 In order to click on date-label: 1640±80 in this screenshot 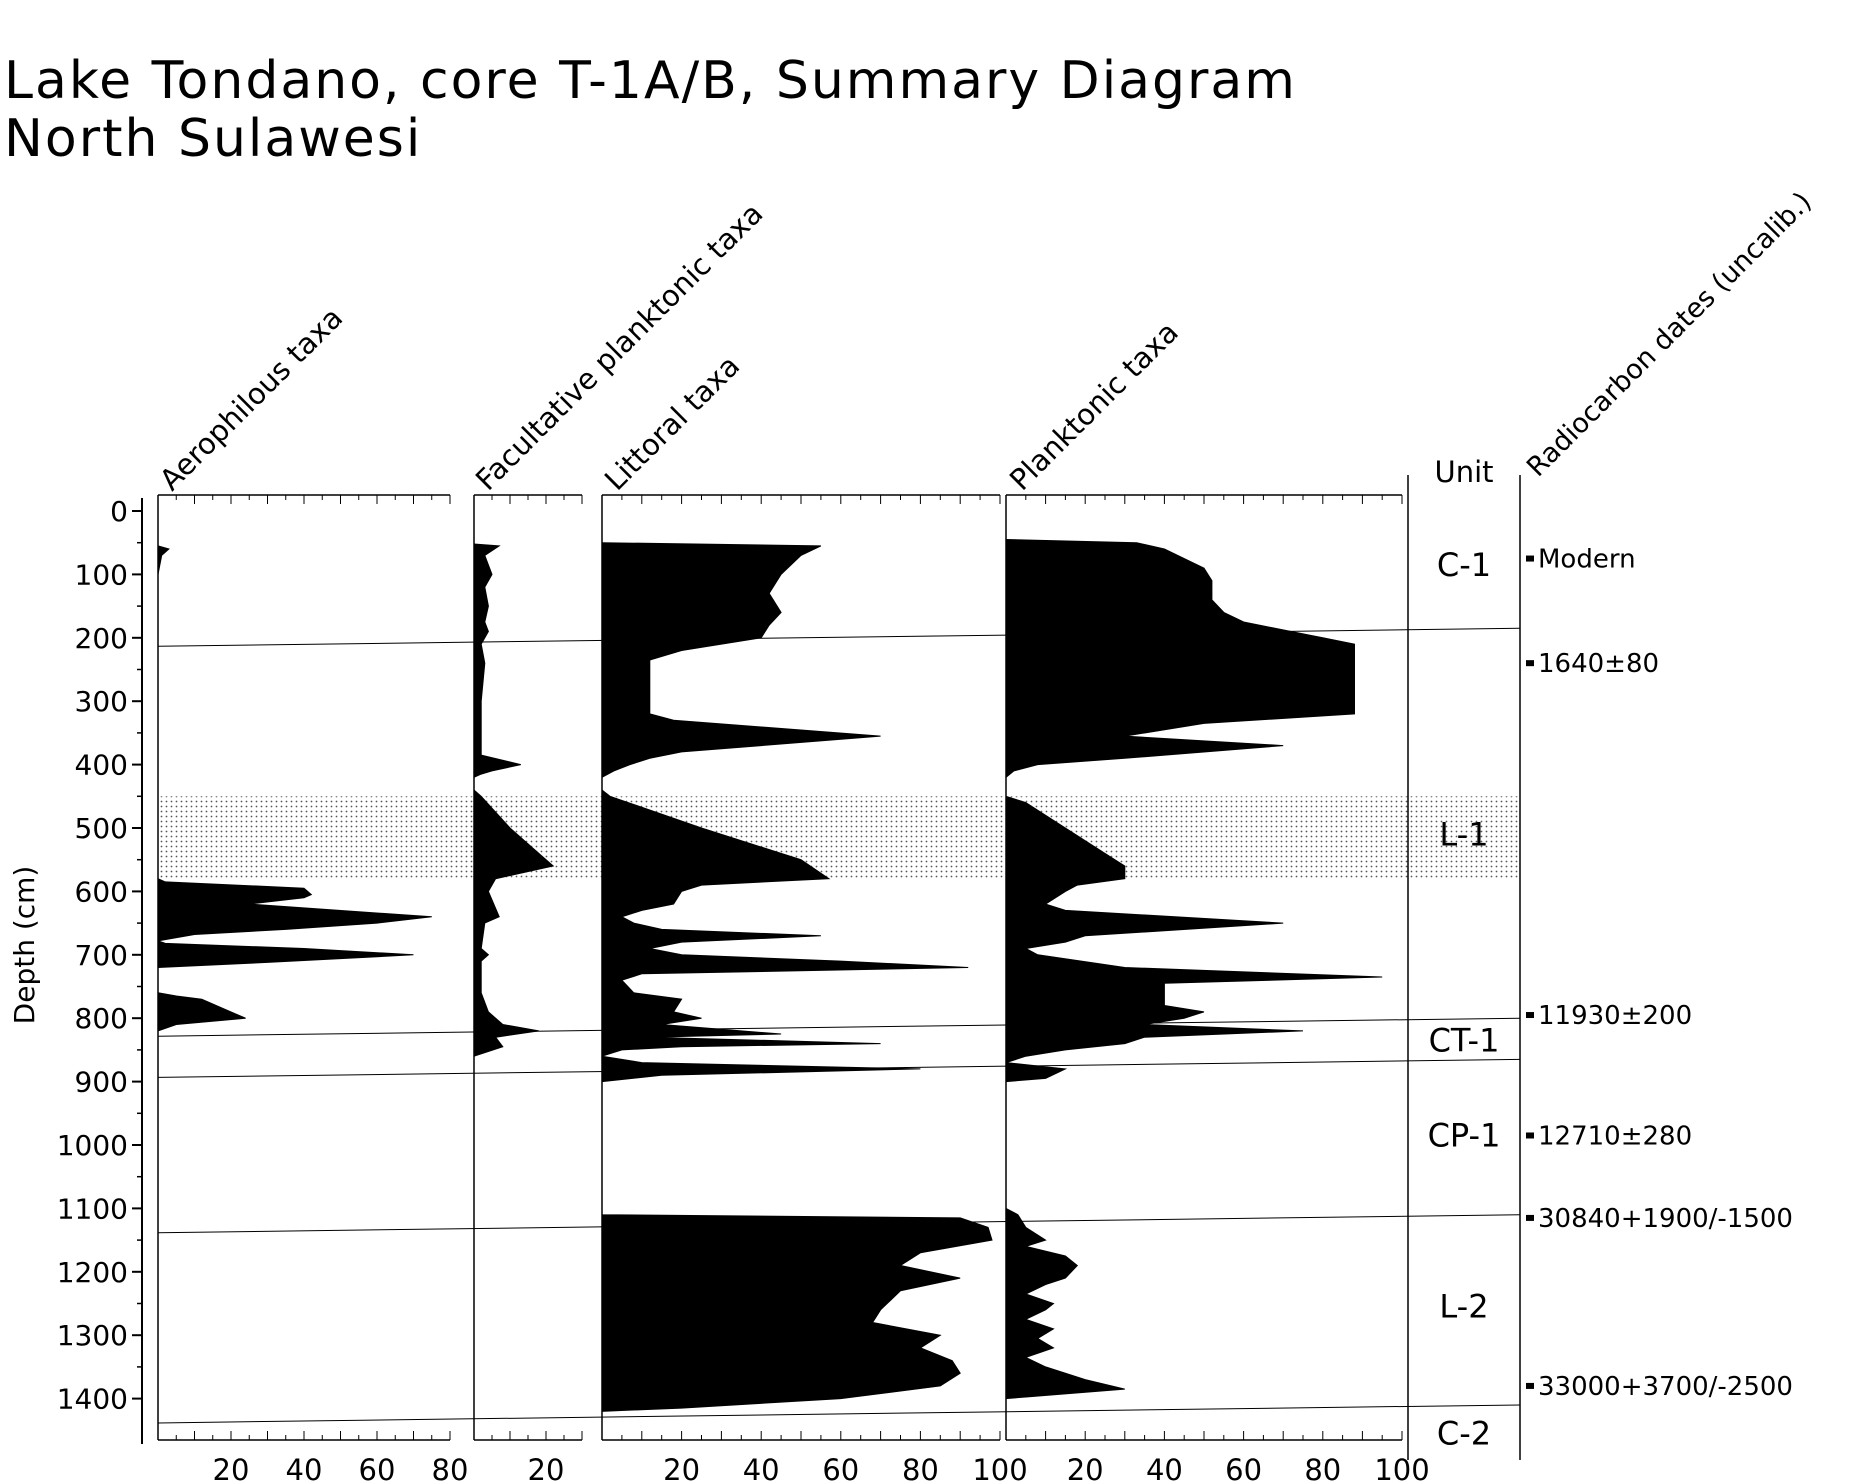, I will do `click(1598, 664)`.